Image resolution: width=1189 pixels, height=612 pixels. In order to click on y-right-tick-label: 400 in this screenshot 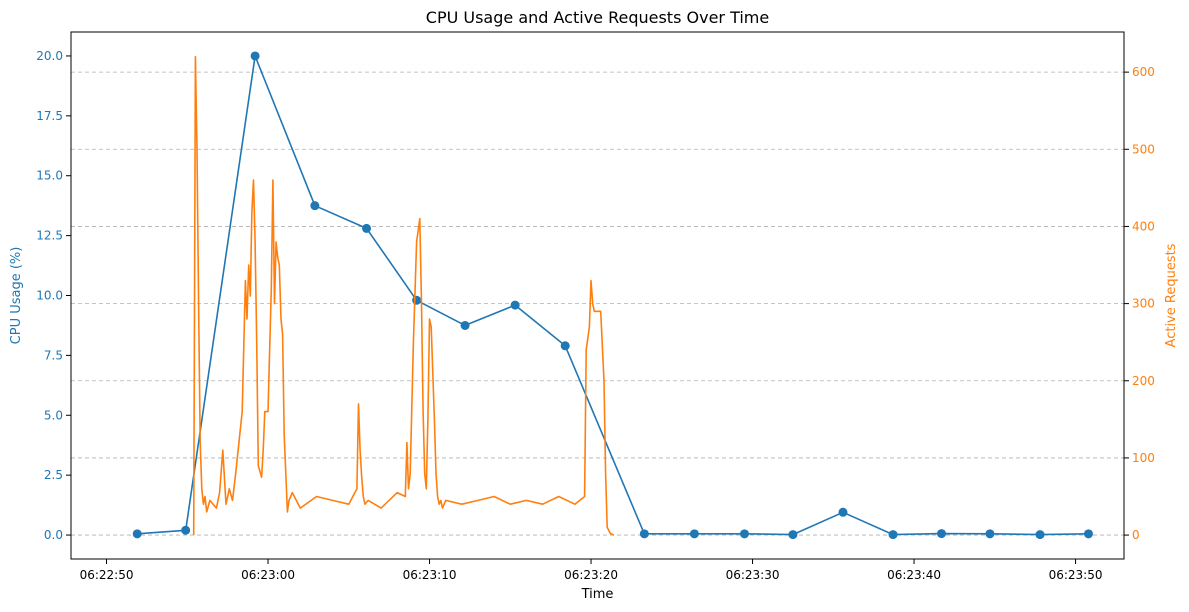, I will do `click(1143, 226)`.